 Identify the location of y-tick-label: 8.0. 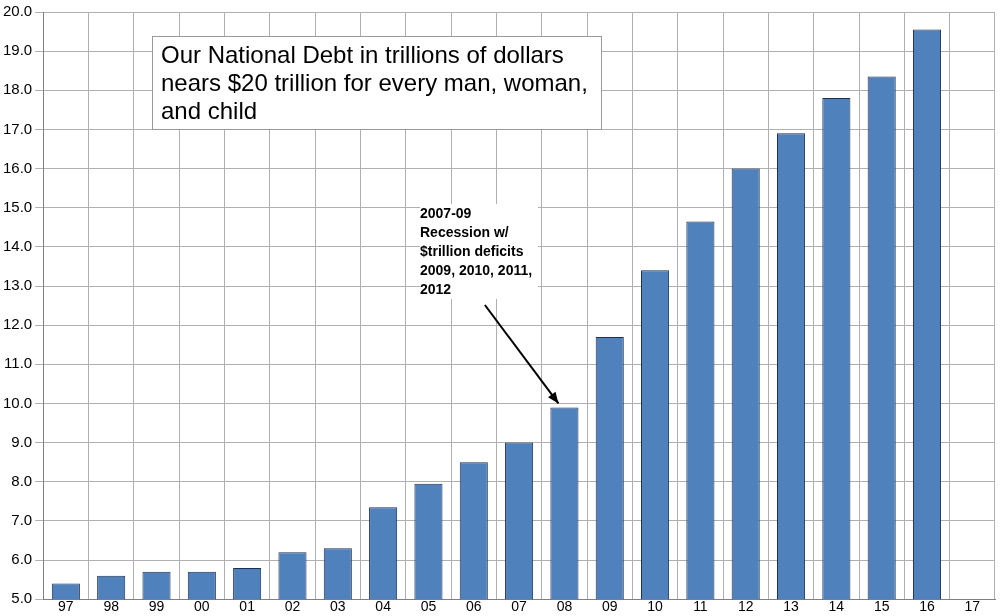
(22, 480).